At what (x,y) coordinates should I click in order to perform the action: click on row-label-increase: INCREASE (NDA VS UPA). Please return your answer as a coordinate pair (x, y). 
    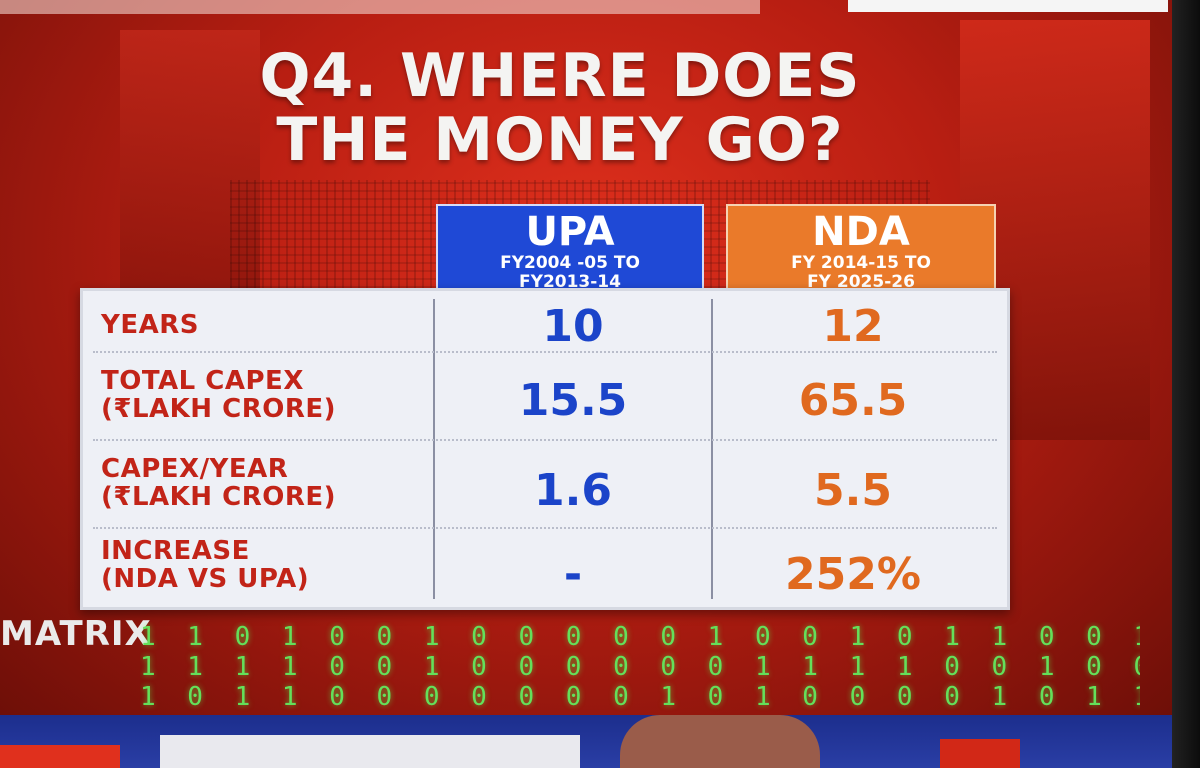
    Looking at the image, I should click on (205, 565).